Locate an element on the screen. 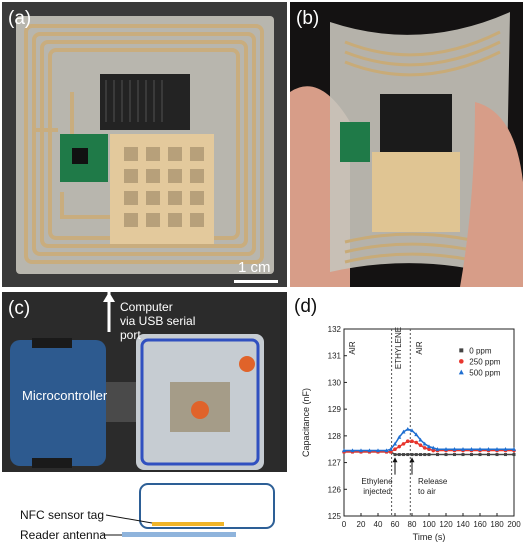 The width and height of the screenshot is (525, 550). computer-label-line2: via USB serial is located at coordinates (158, 321).